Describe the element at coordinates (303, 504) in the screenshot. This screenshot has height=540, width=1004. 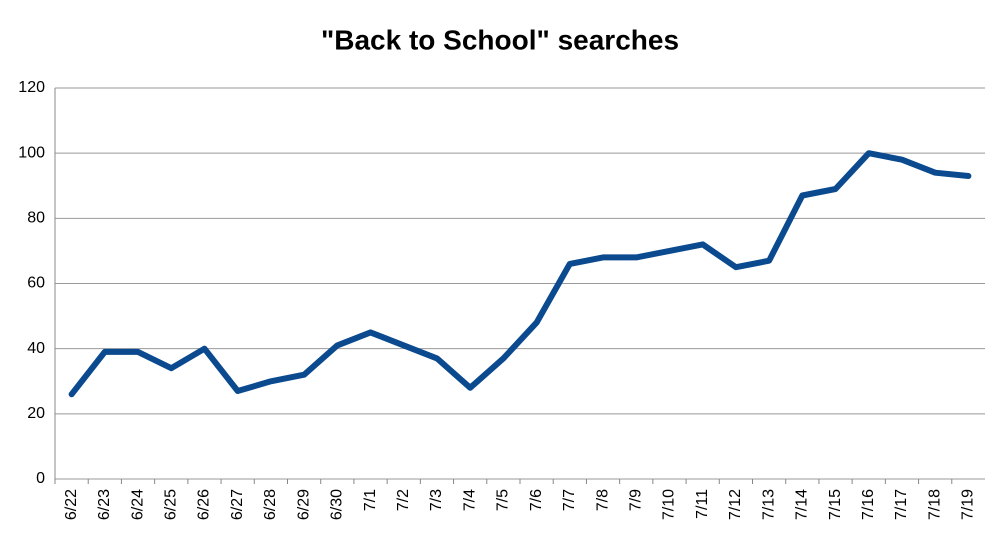
I see `x-tick-label: 6/29` at that location.